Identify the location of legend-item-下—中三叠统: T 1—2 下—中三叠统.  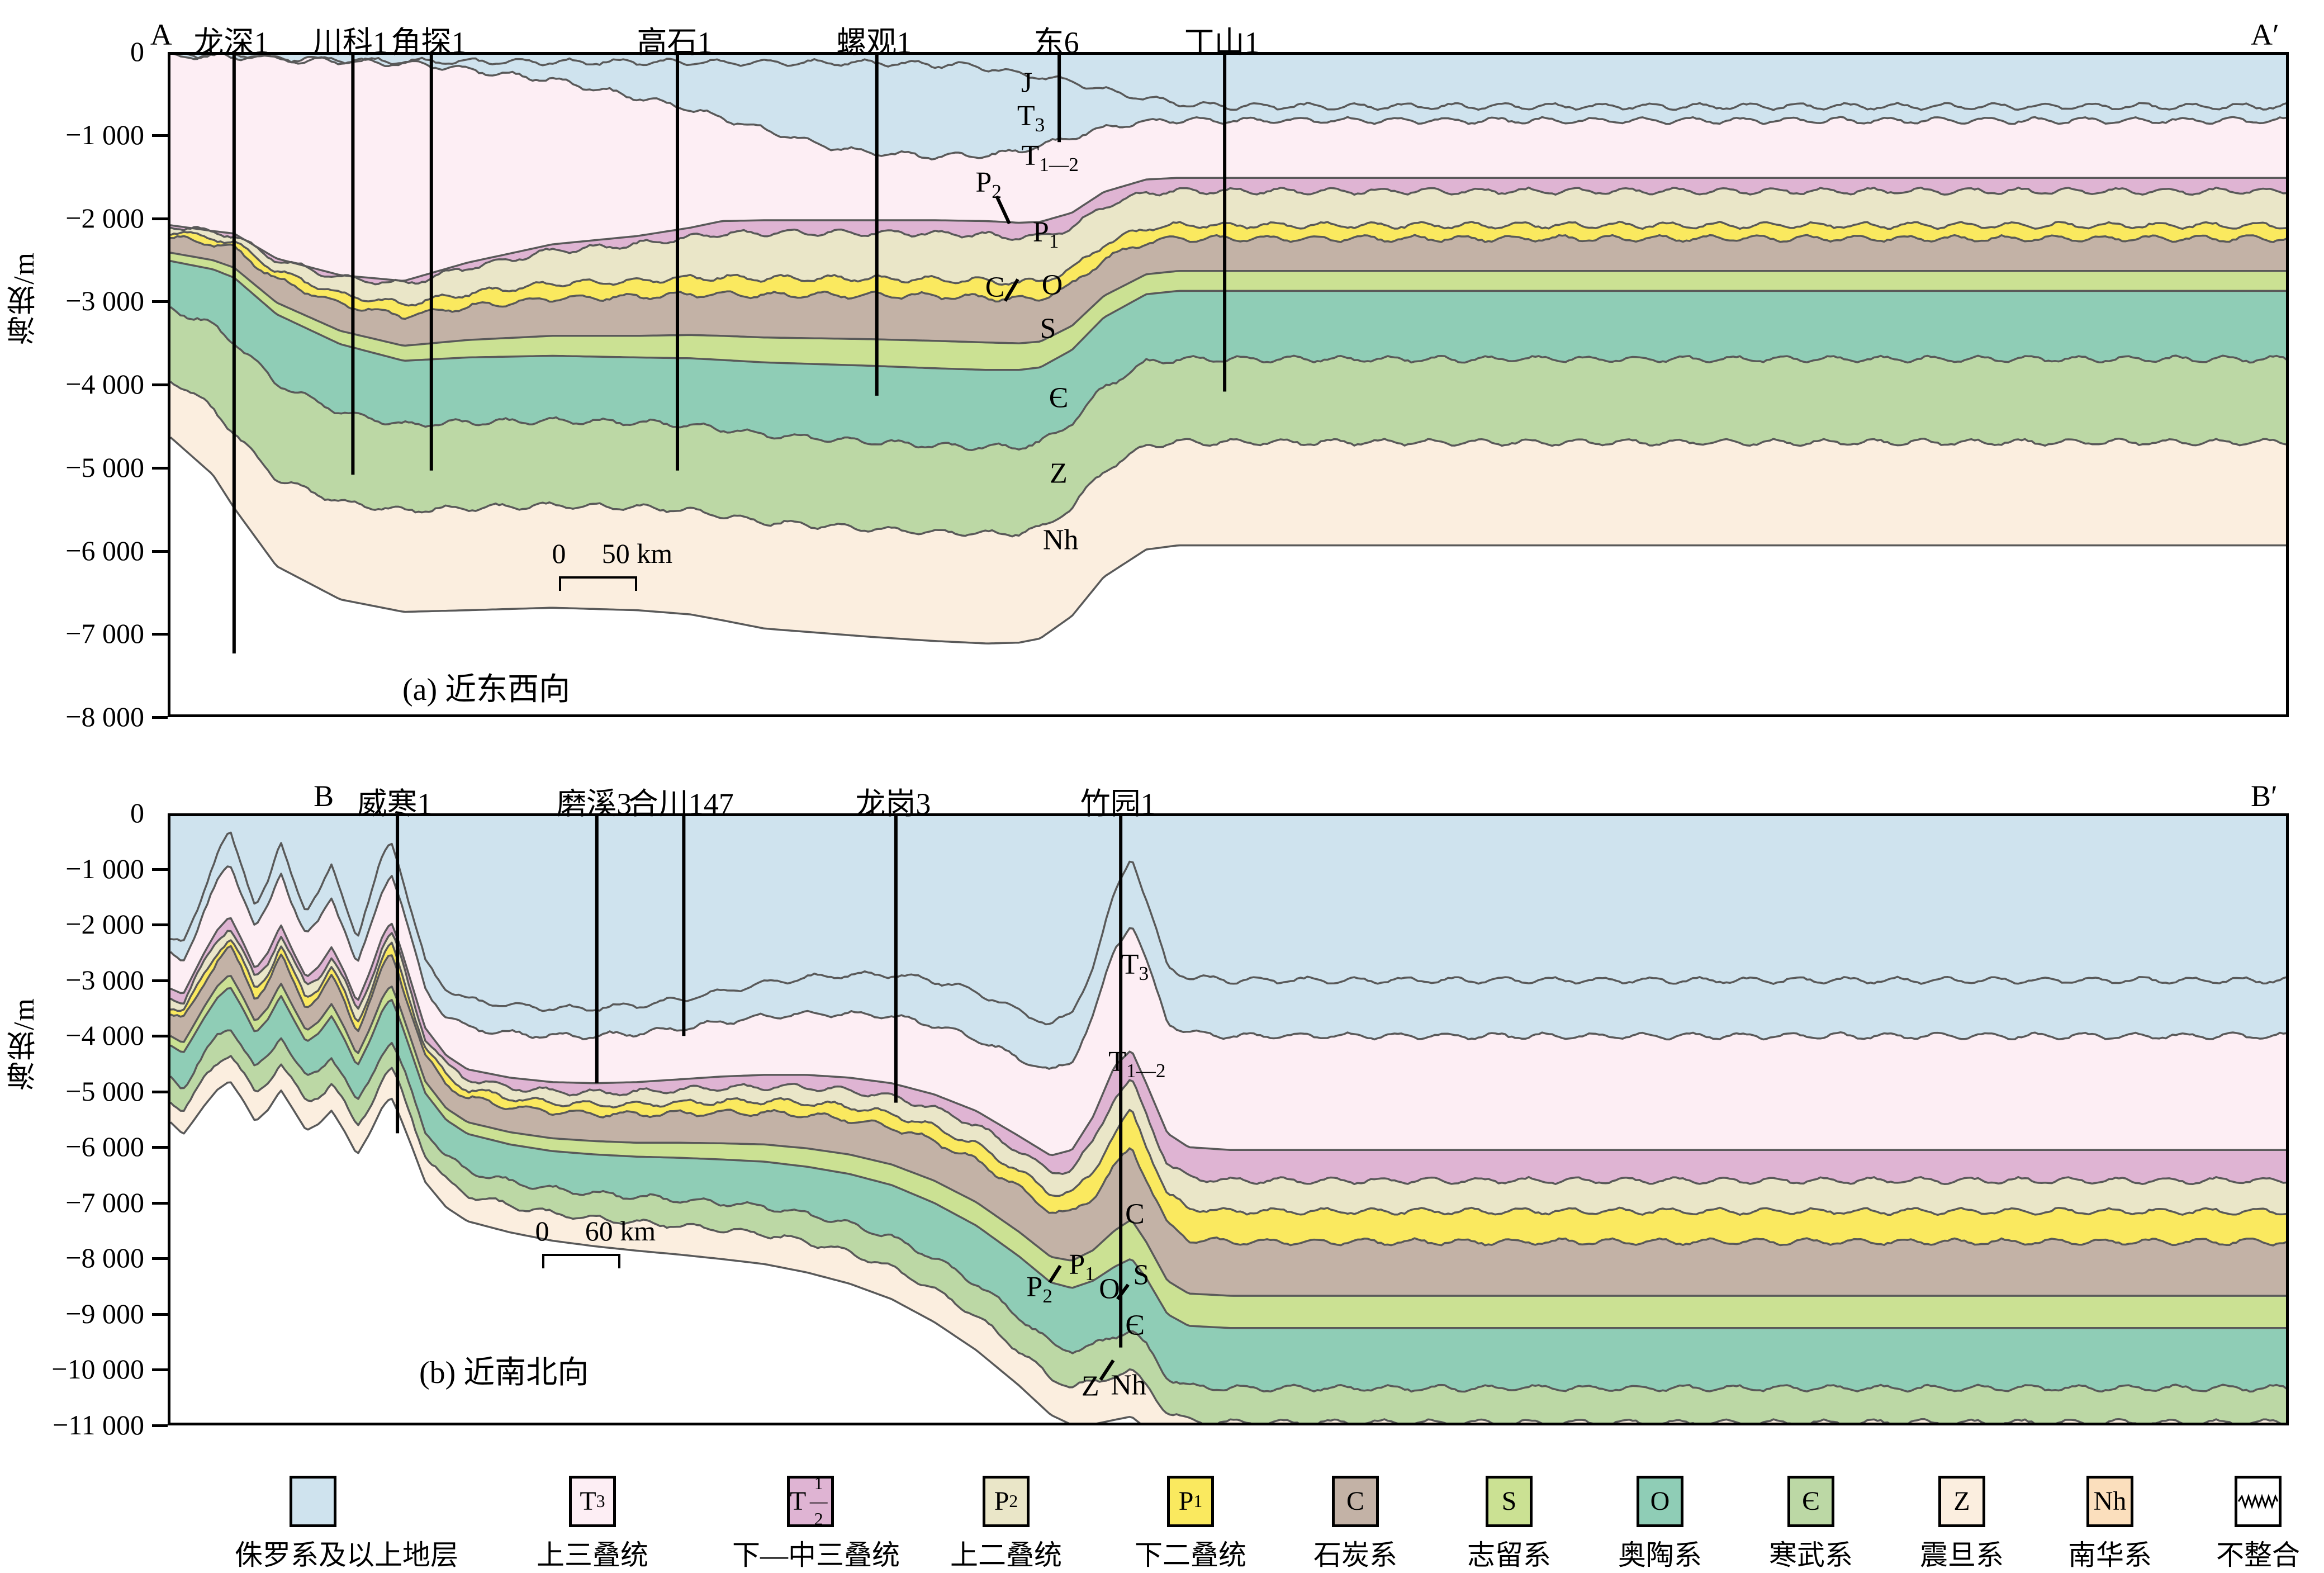
(816, 1523).